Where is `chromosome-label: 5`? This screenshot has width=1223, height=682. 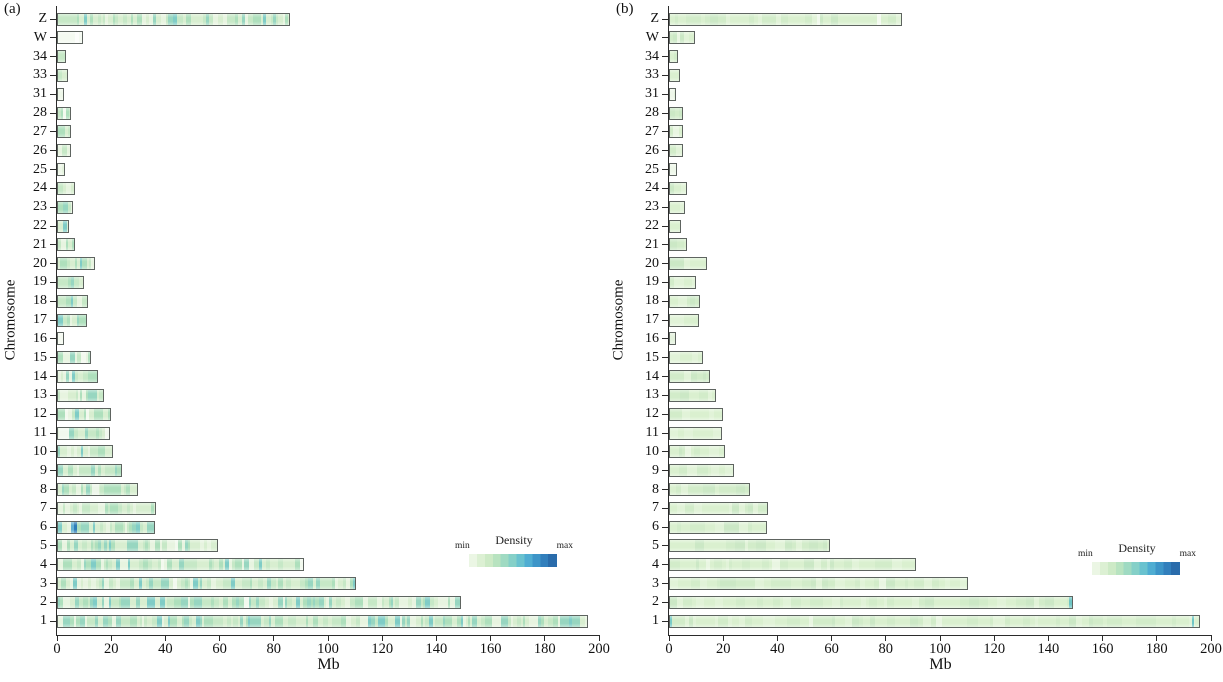
chromosome-label: 5 is located at coordinates (43, 545).